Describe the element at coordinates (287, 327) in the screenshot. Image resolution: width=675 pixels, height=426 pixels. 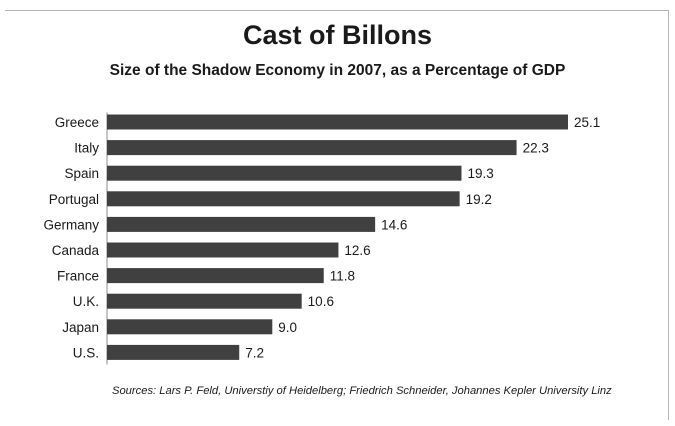
I see `value-label: 9.0` at that location.